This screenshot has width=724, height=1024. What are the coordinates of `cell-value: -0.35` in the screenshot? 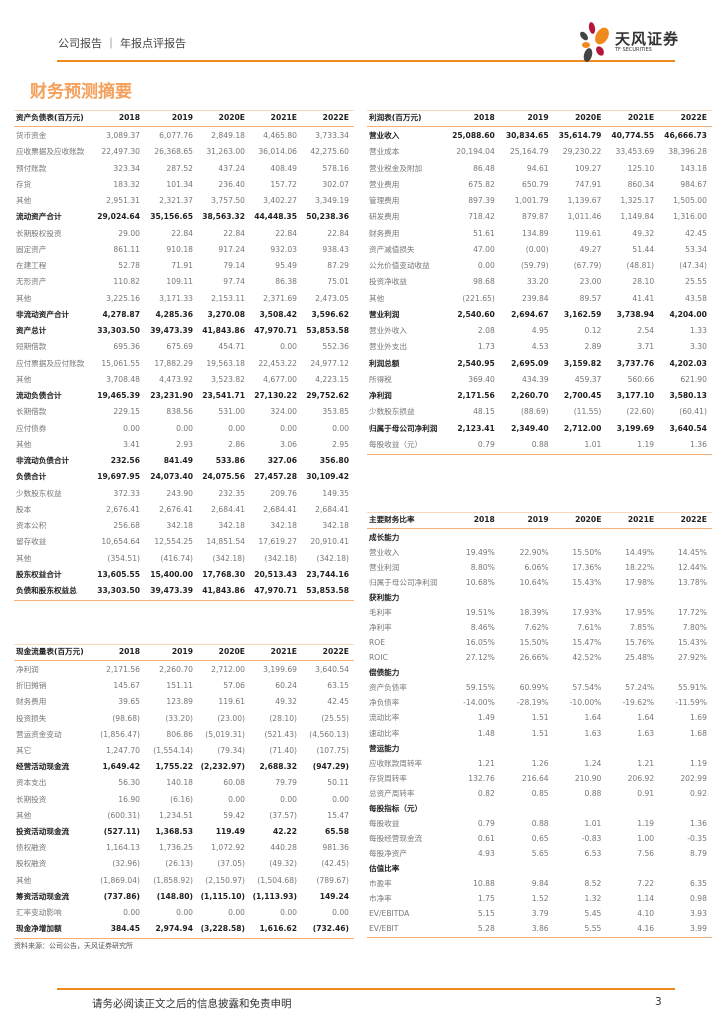 It's located at (697, 838).